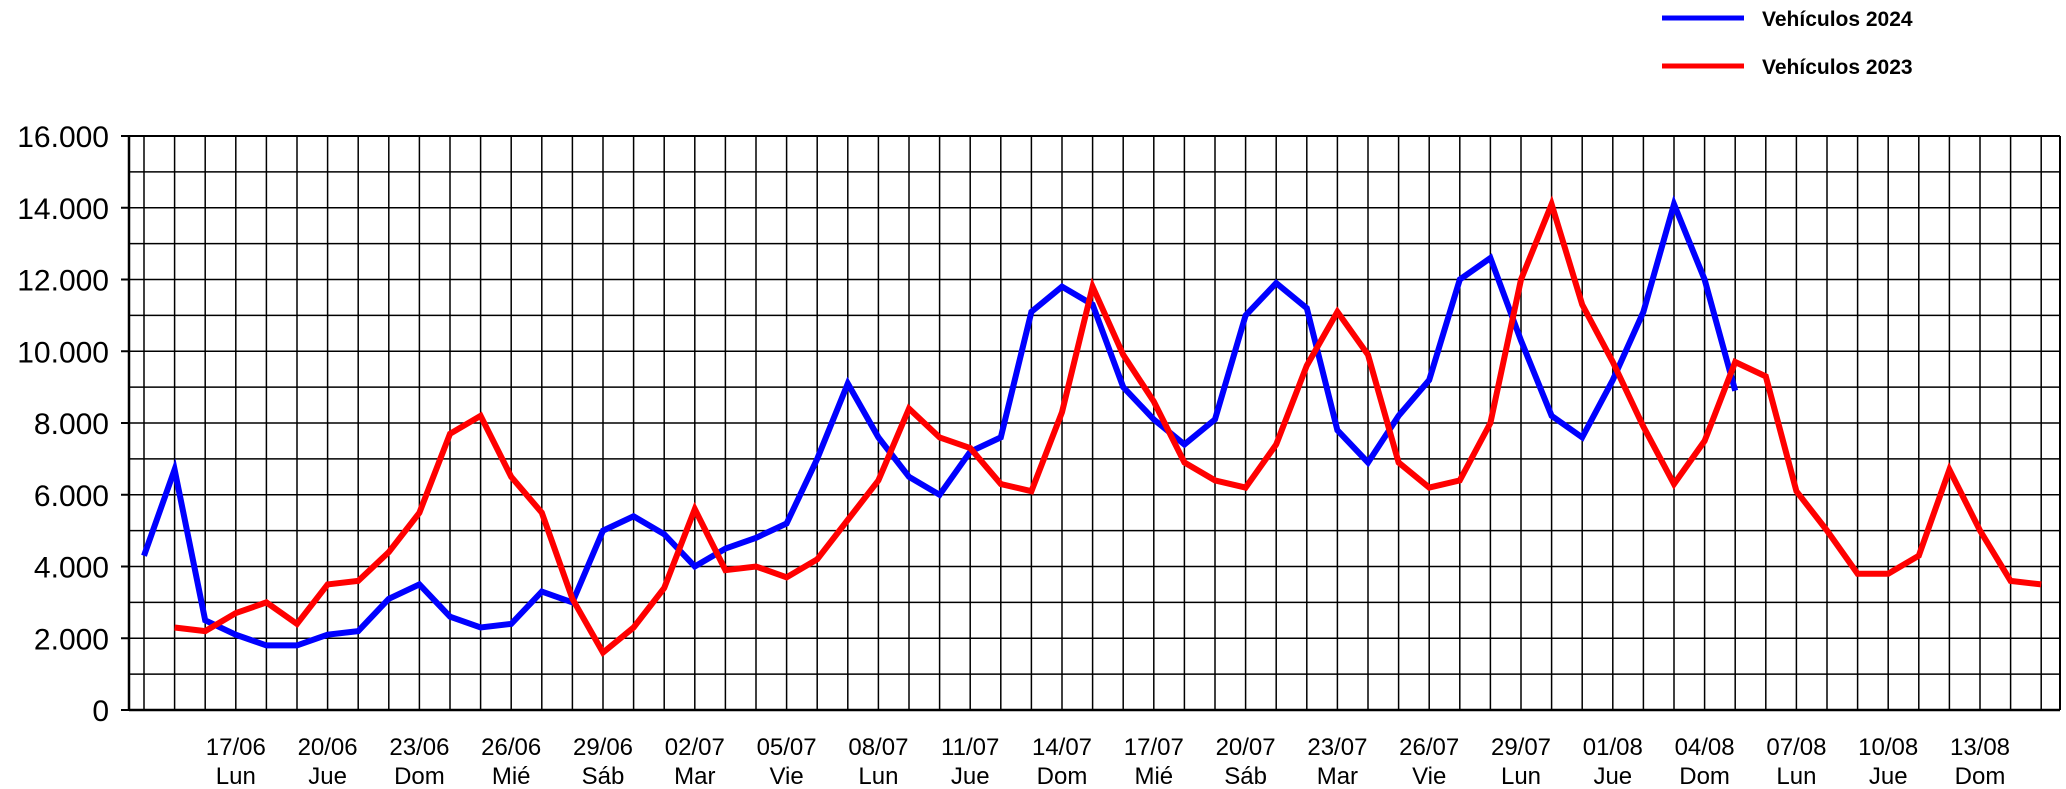  Describe the element at coordinates (1837, 19) in the screenshot. I see `legend-label-2024: Vehículos 2024` at that location.